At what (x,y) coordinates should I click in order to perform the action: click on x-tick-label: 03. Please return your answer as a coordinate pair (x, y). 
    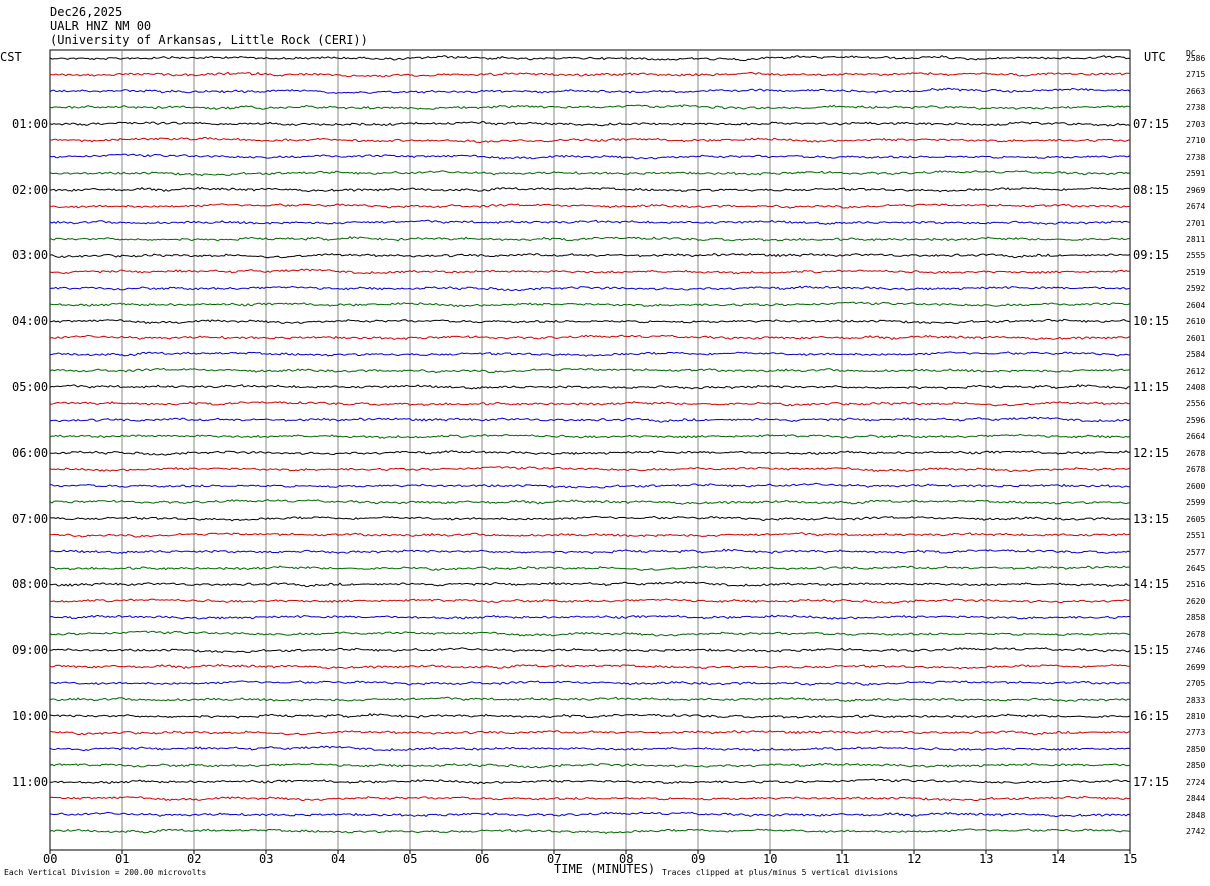
    Looking at the image, I should click on (266, 859).